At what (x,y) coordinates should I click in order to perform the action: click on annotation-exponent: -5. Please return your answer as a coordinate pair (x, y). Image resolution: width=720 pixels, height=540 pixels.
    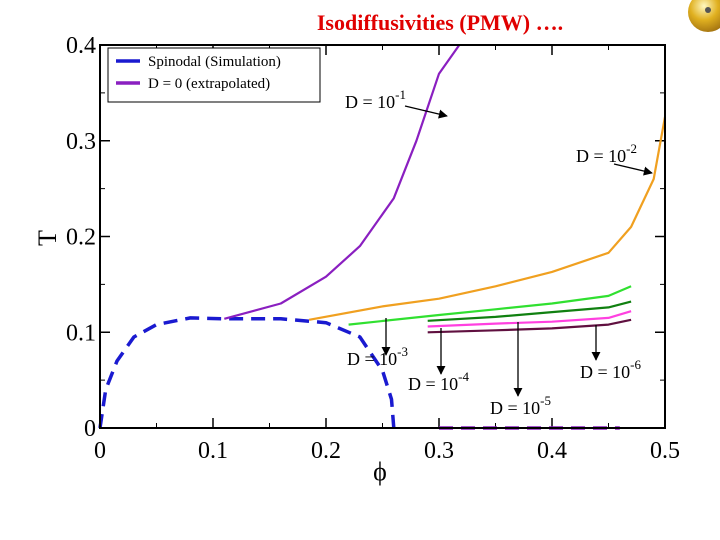
    Looking at the image, I should click on (545, 400).